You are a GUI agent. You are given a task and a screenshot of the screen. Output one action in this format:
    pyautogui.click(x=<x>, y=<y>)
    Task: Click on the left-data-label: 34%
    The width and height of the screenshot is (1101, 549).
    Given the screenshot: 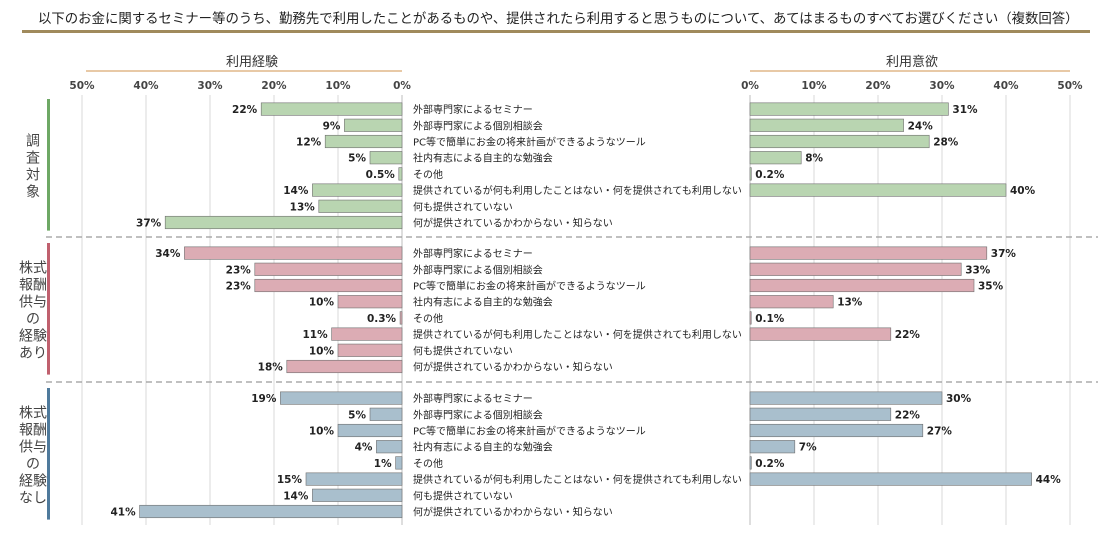 What is the action you would take?
    pyautogui.click(x=168, y=254)
    